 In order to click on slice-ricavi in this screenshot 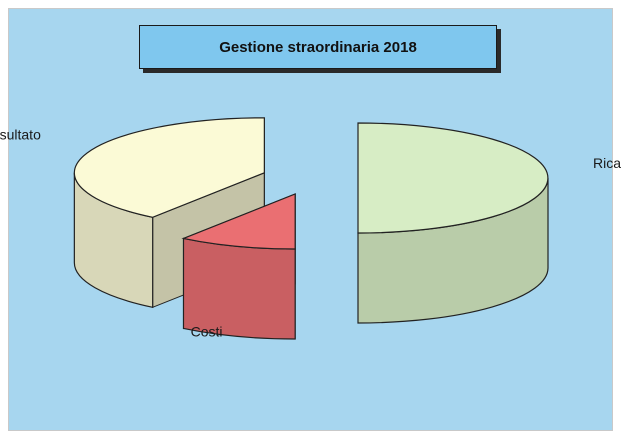, I will do `click(453, 223)`.